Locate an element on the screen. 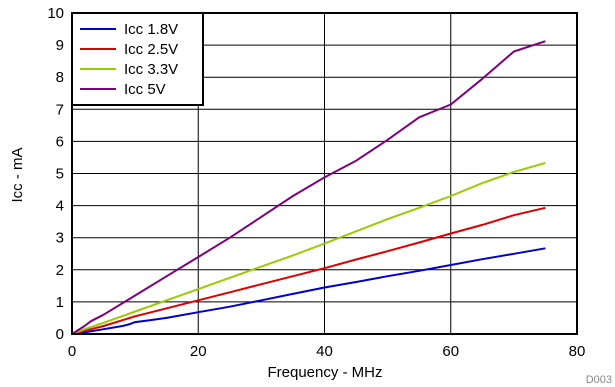 The image size is (615, 387). y-tick-labels: 0 1 2 3 4 5 6 7 8 9 10 is located at coordinates (55, 174).